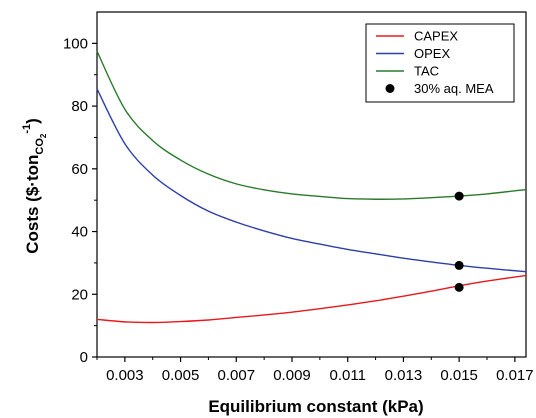 The height and width of the screenshot is (418, 536). Describe the element at coordinates (454, 88) in the screenshot. I see `legend-entry: 30% aq. MEA` at that location.